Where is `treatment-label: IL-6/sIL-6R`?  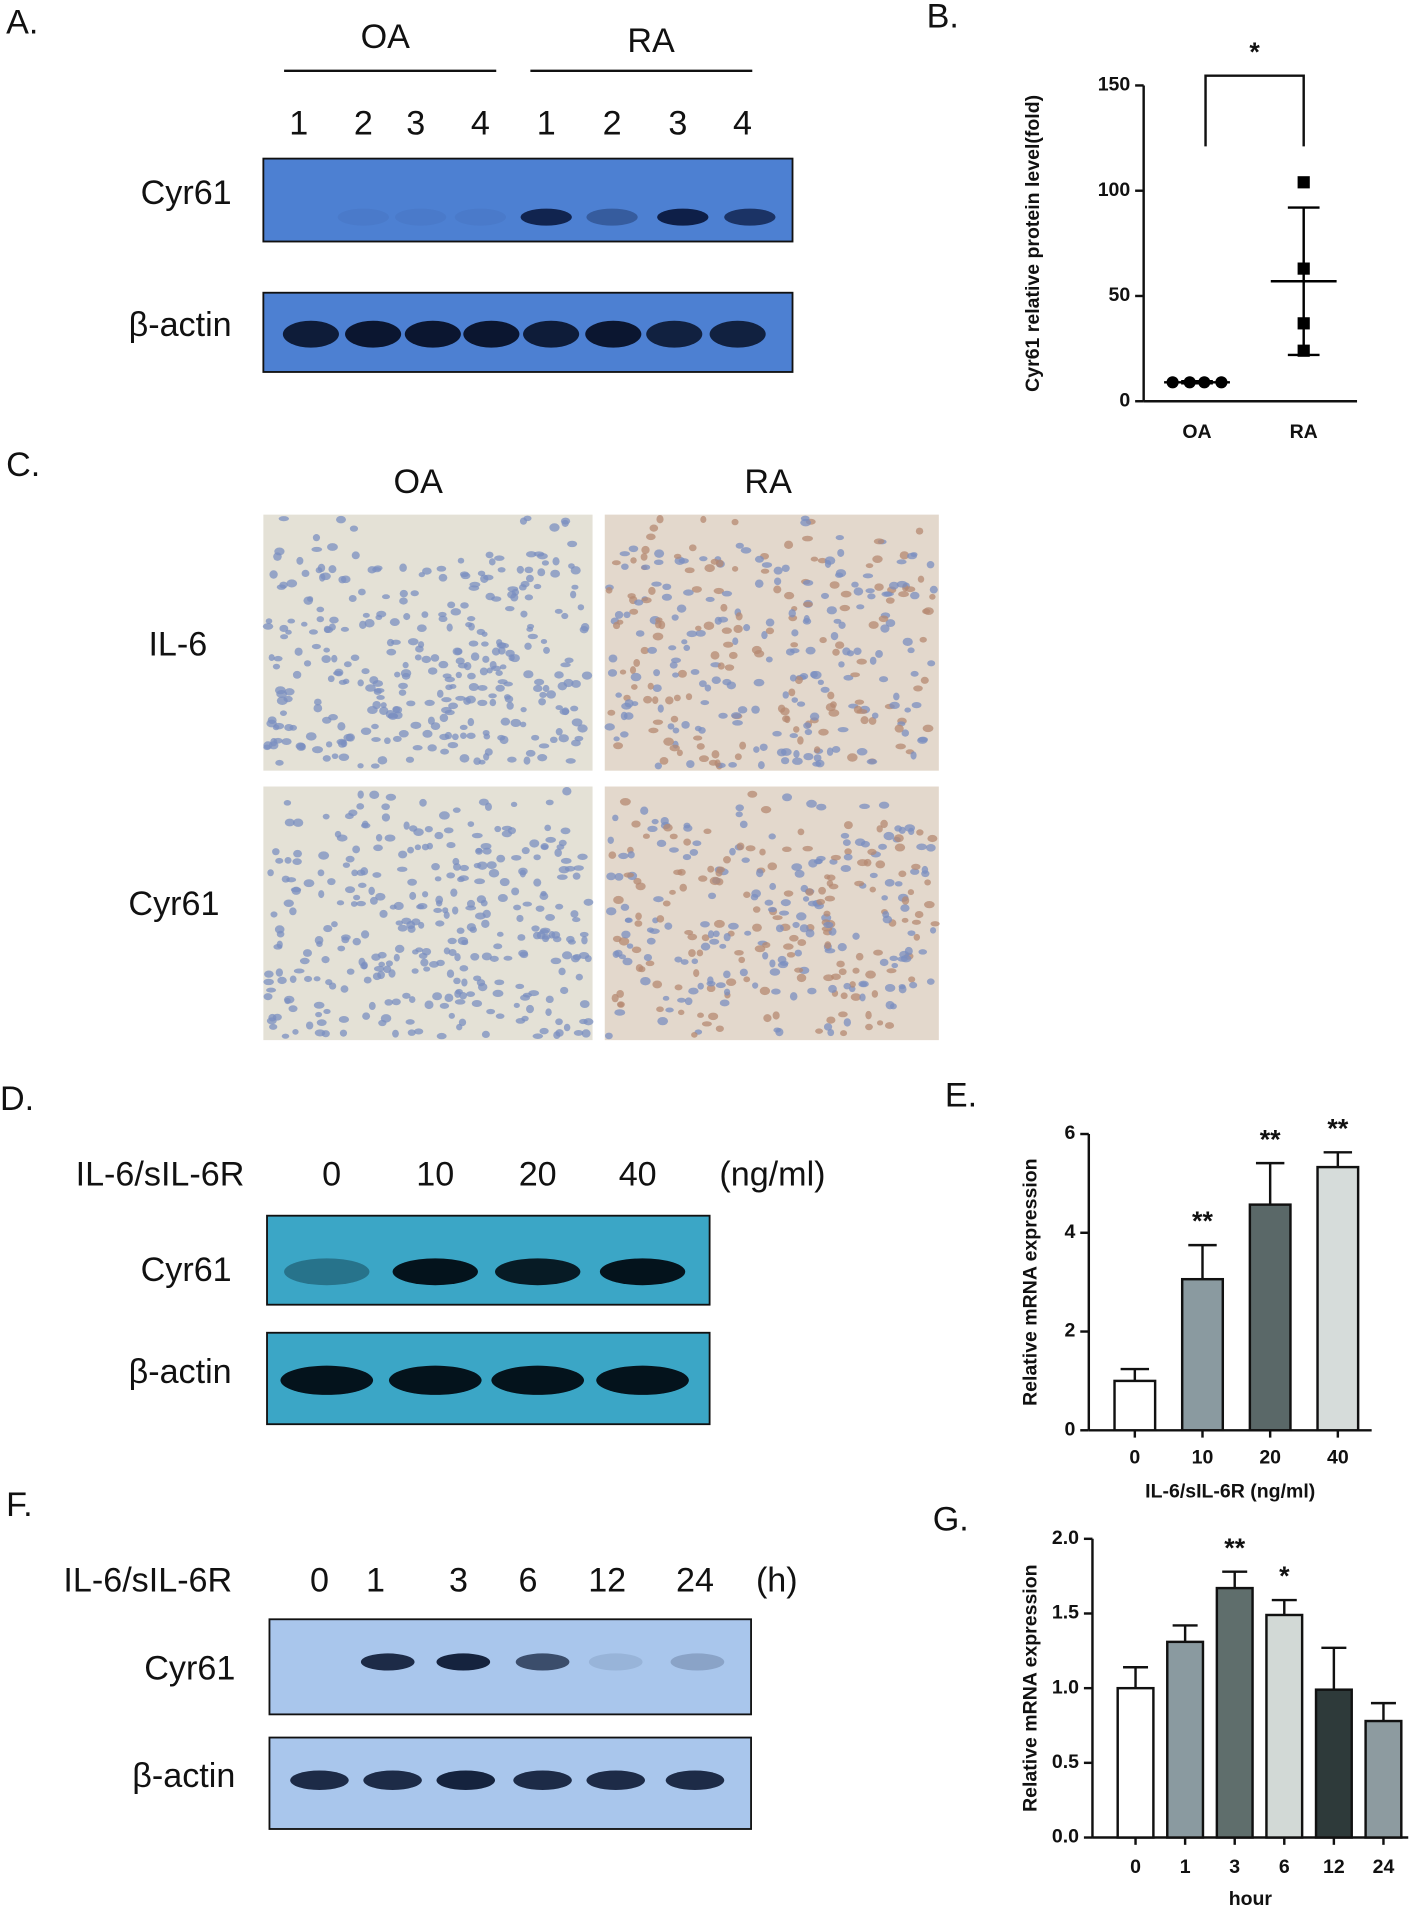
treatment-label: IL-6/sIL-6R is located at coordinates (147, 1581).